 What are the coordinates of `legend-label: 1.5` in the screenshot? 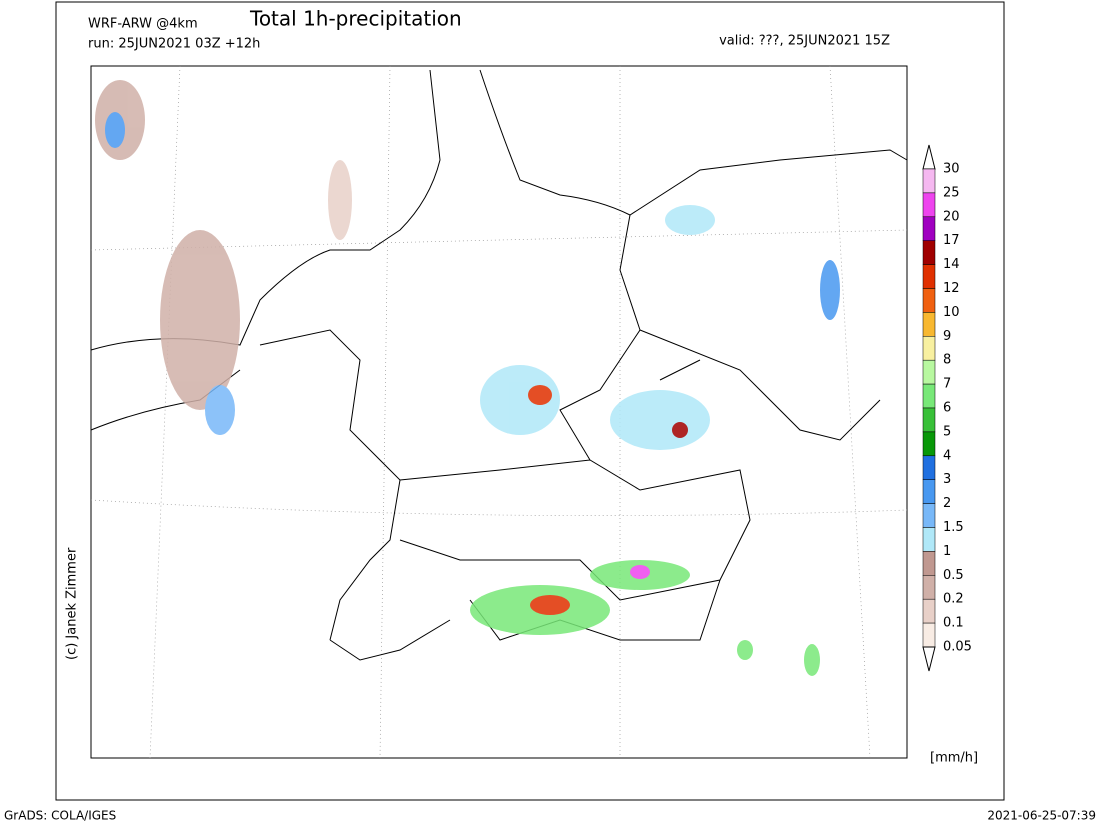 It's located at (953, 527).